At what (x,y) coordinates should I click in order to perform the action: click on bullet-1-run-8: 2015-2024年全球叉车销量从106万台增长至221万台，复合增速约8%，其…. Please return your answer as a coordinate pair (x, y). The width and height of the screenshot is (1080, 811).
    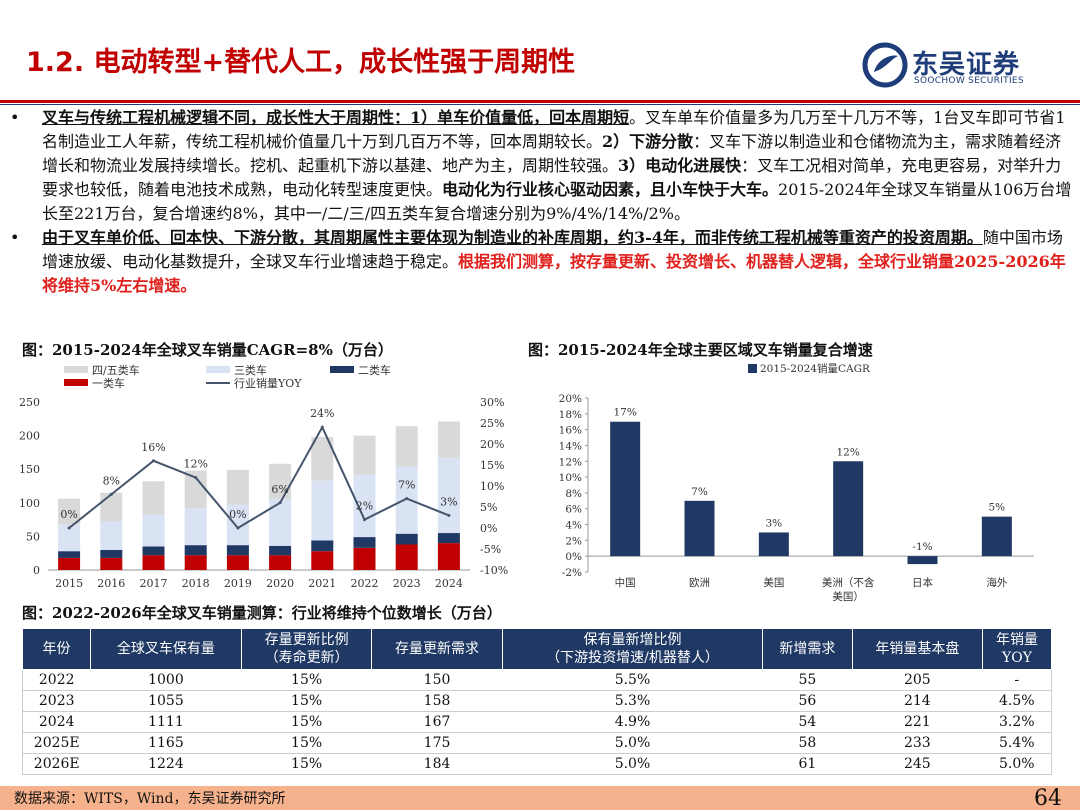
    Looking at the image, I should click on (557, 201).